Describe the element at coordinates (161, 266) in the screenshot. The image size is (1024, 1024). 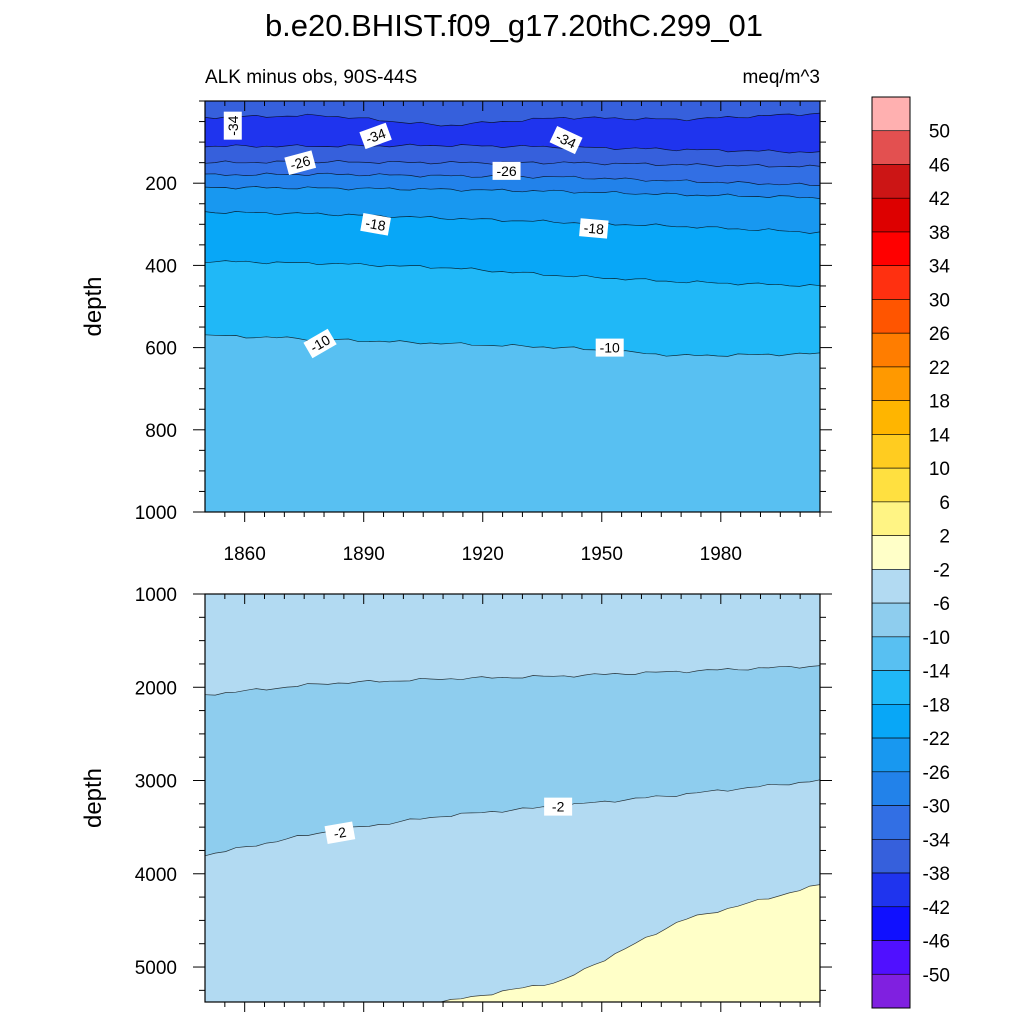
I see `y-tick-label: 400` at that location.